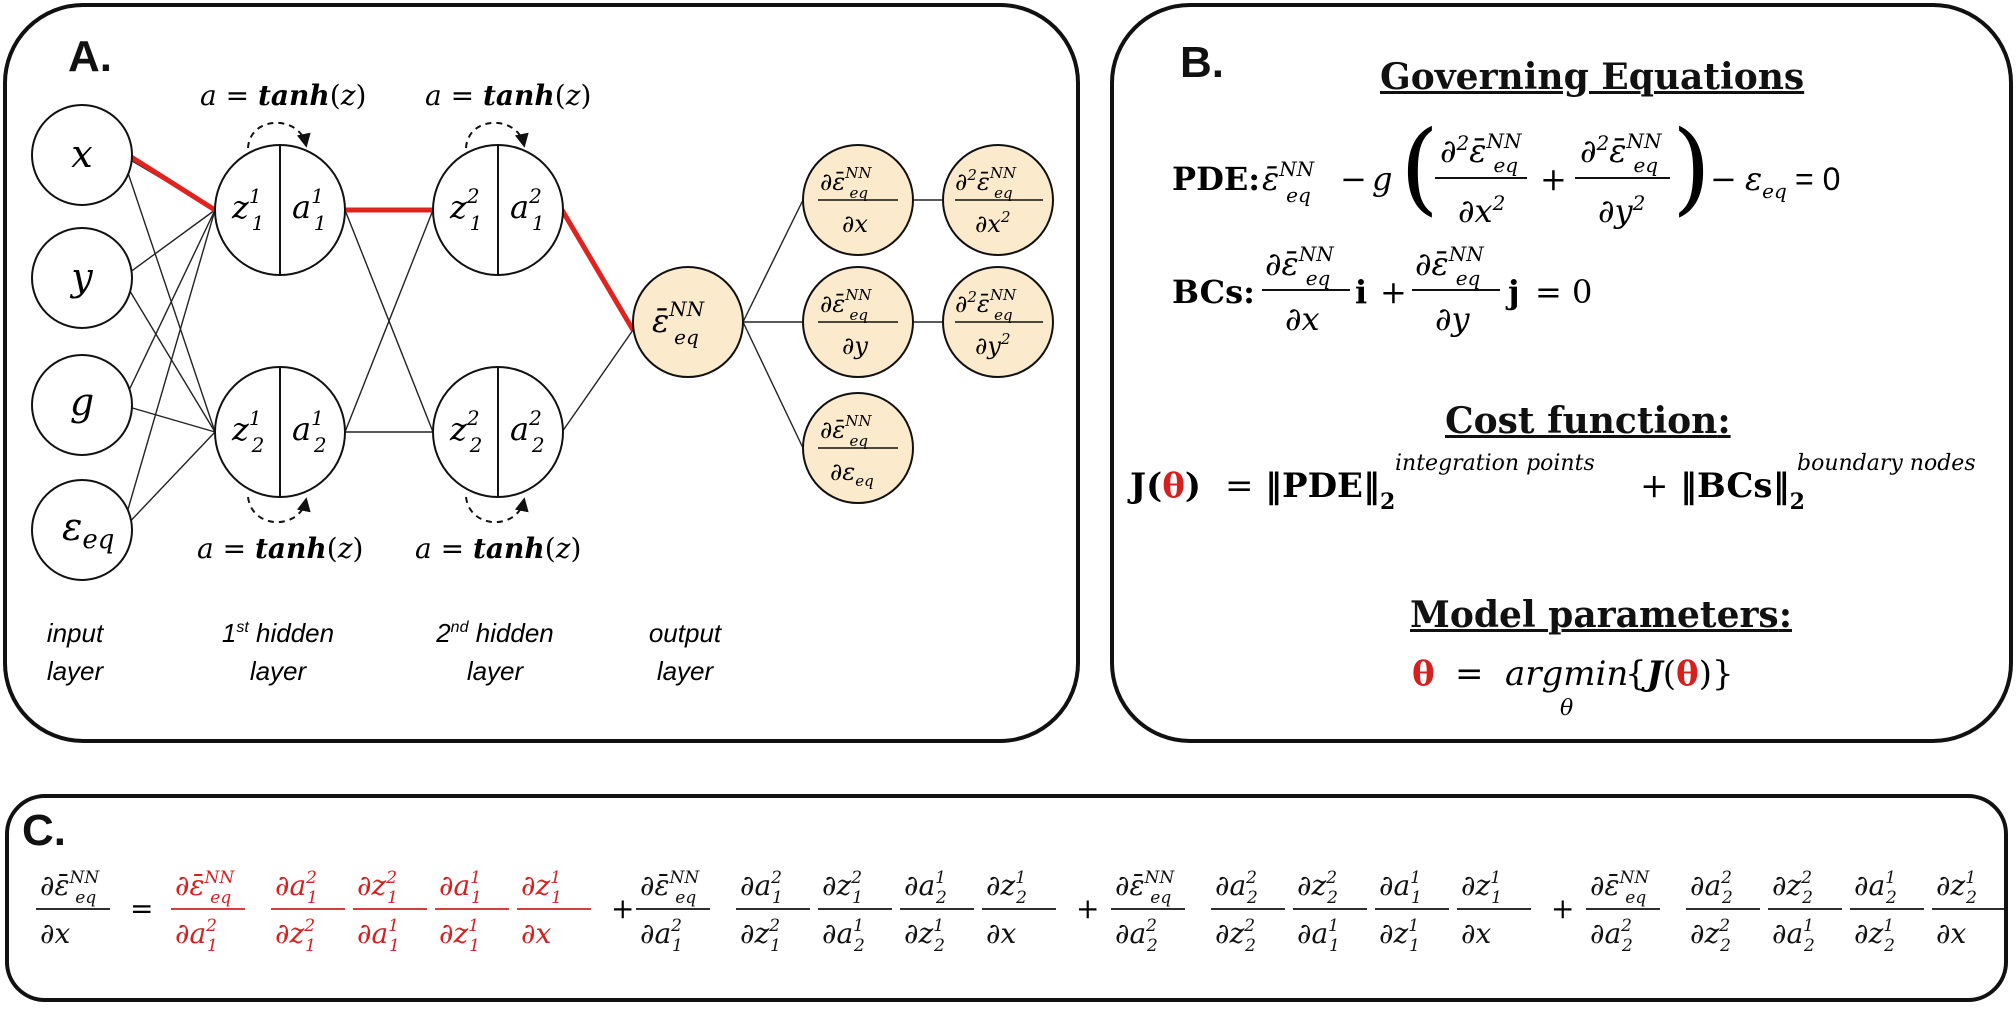 The height and width of the screenshot is (1009, 2016). I want to click on panel-b-label: B., so click(1202, 62).